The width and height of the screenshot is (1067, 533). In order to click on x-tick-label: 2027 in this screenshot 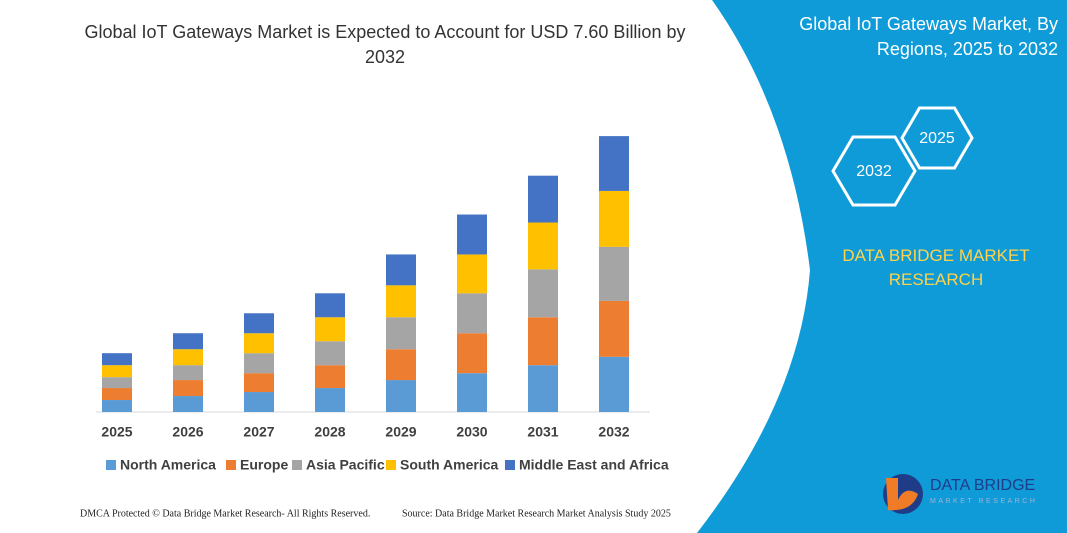, I will do `click(258, 432)`.